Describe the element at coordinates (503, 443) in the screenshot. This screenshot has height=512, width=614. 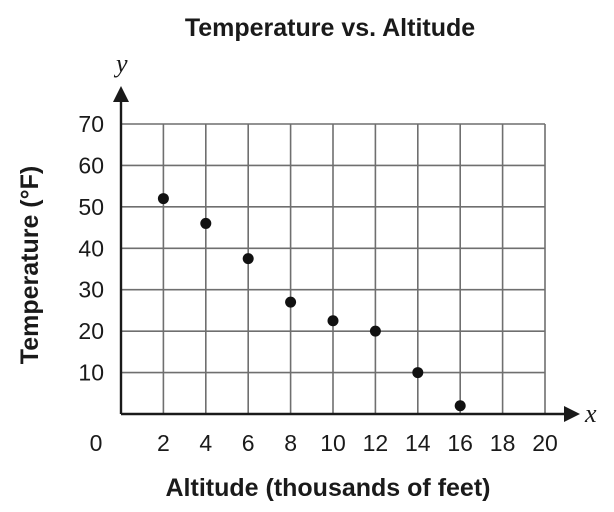
I see `x-tick-label: 18` at that location.